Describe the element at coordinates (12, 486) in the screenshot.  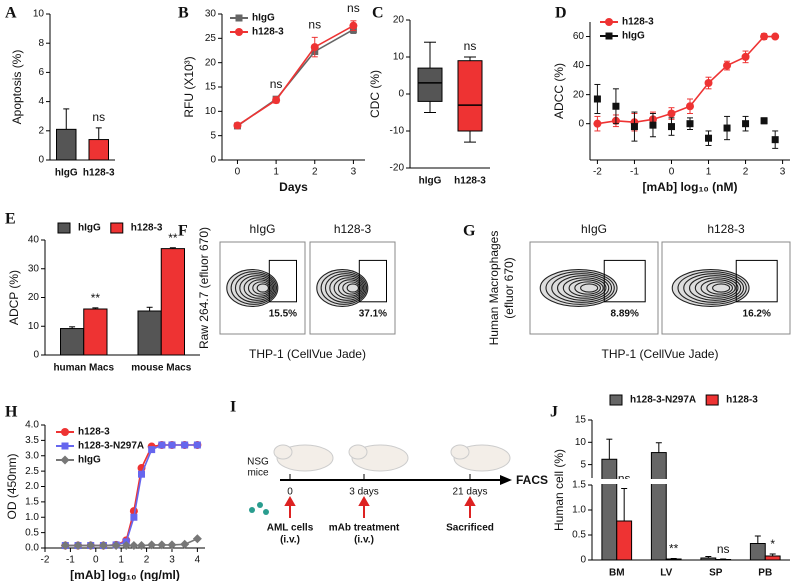
I see `y-axis-label: OD (450nm)` at that location.